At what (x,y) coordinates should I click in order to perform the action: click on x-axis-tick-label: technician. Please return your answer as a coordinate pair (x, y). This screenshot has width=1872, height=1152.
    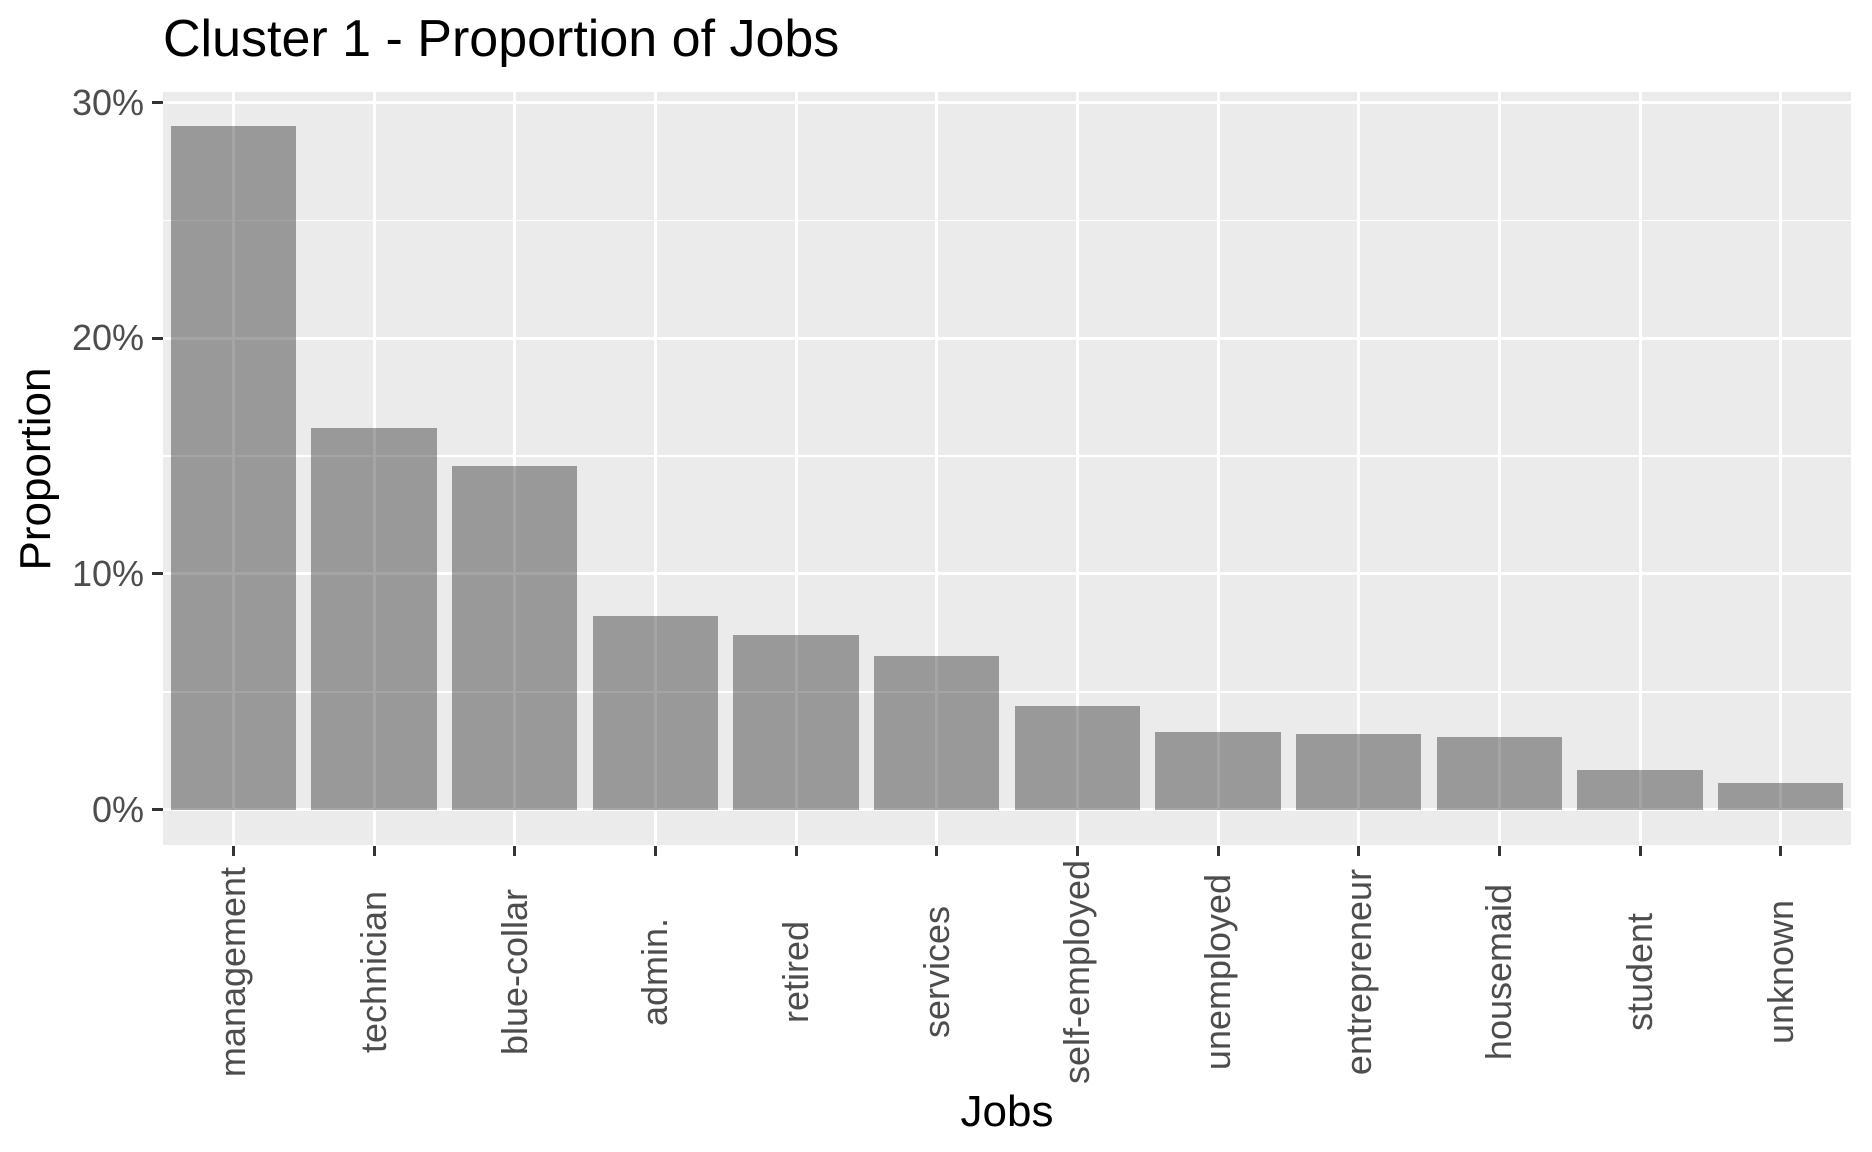
    Looking at the image, I should click on (373, 972).